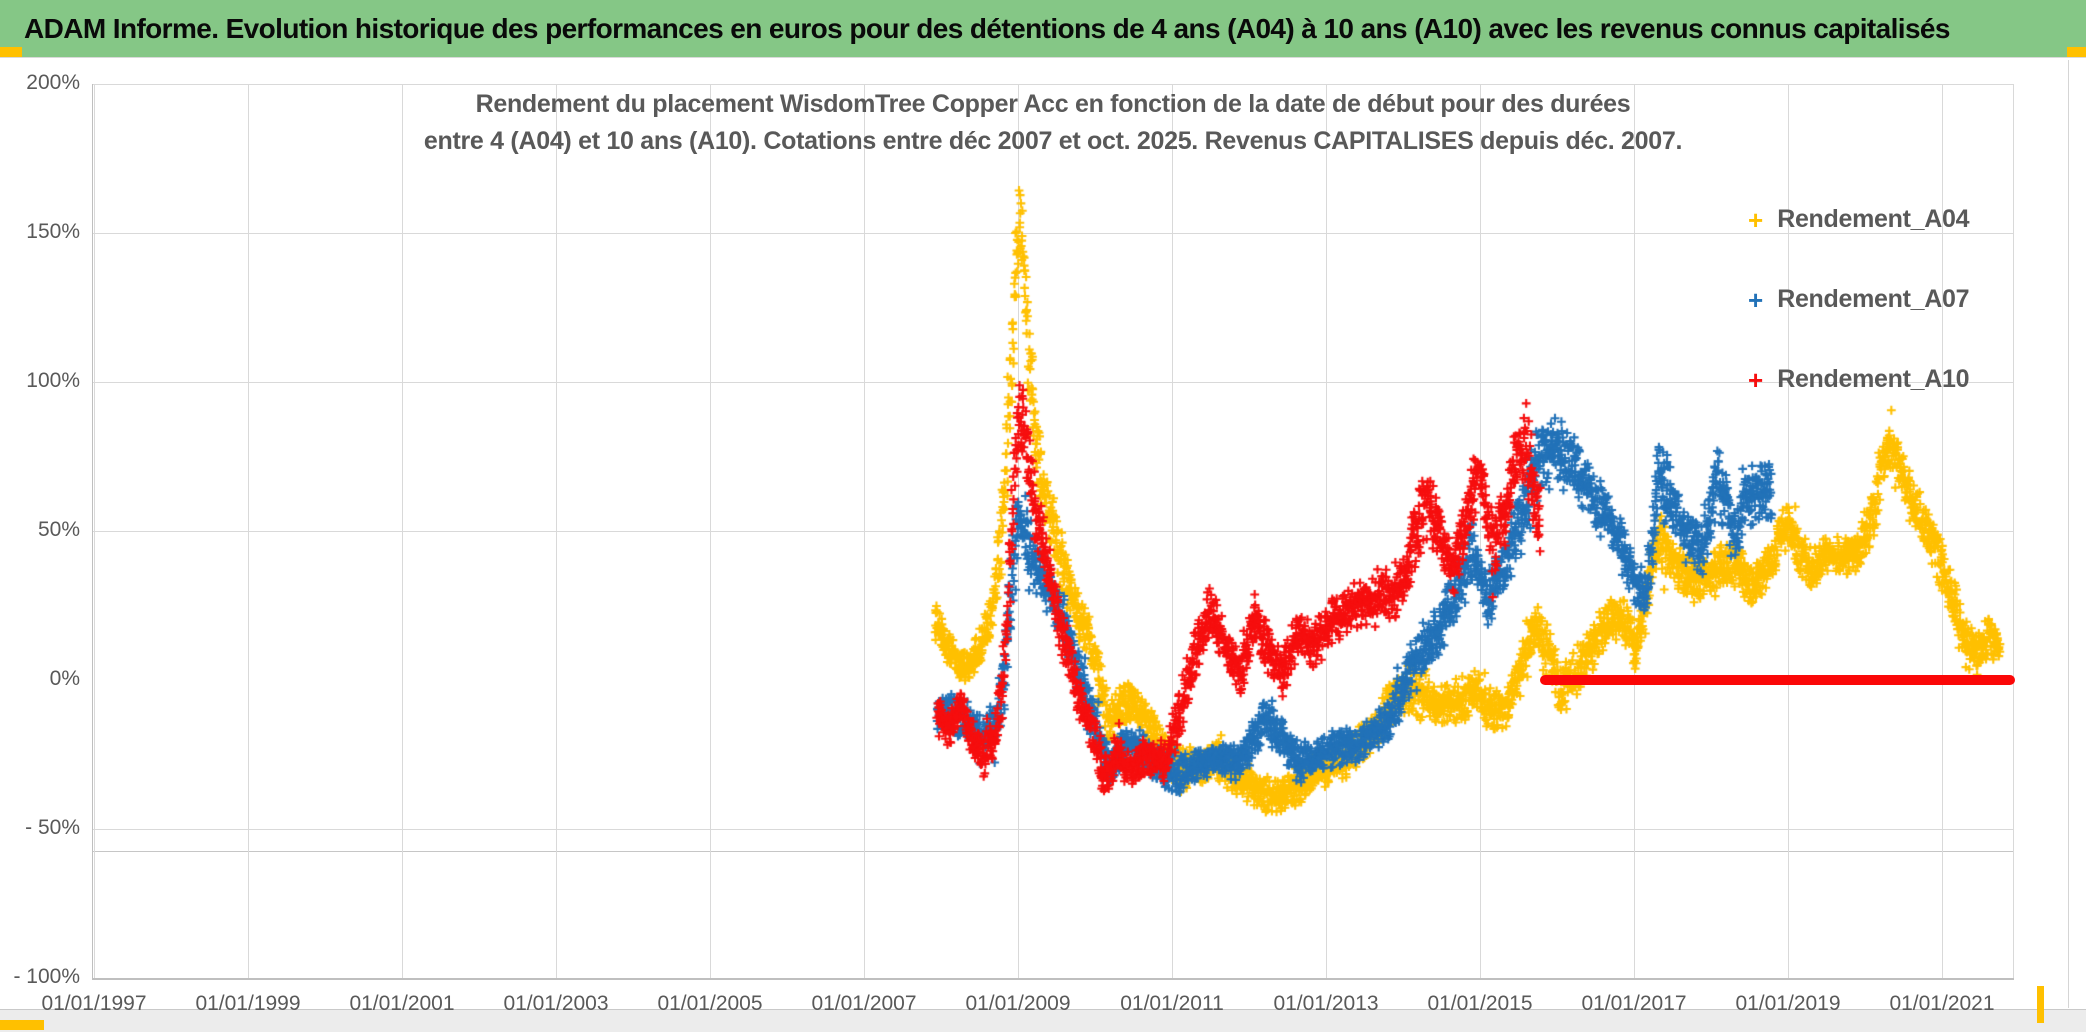 This screenshot has width=2086, height=1032. What do you see at coordinates (53, 380) in the screenshot?
I see `y-tick-label: 100%` at bounding box center [53, 380].